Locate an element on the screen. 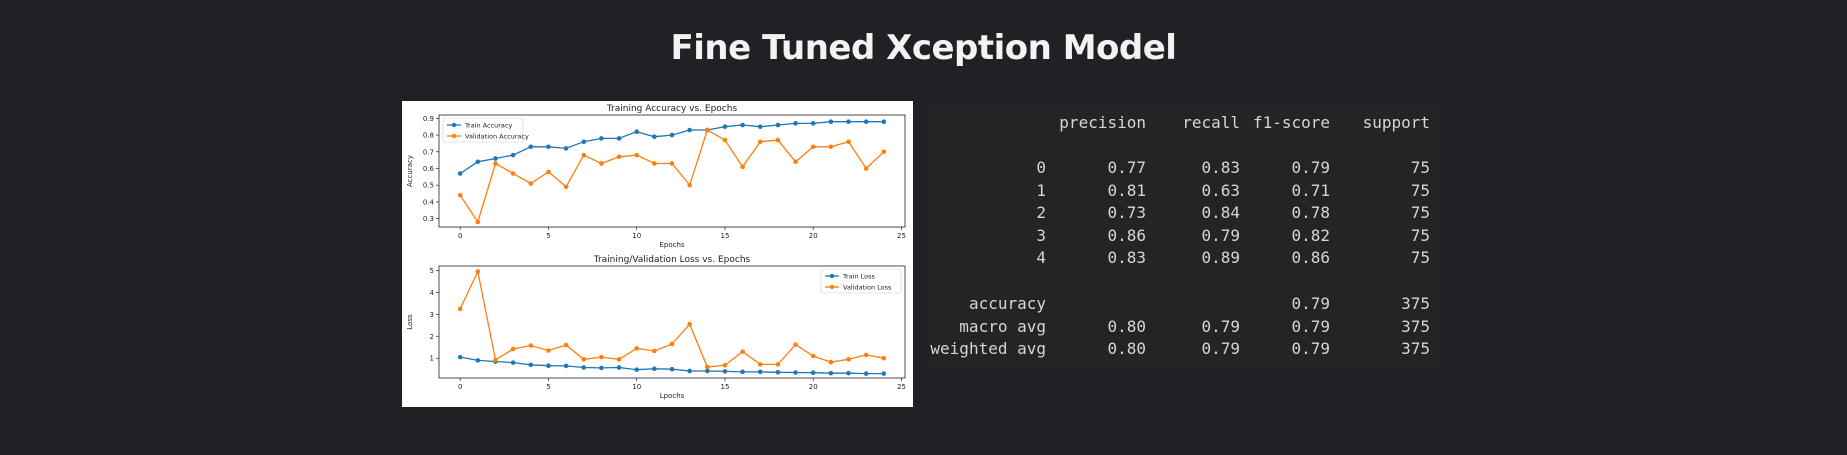 Image resolution: width=1847 pixels, height=455 pixels. y-tick-label: 5 is located at coordinates (432, 271).